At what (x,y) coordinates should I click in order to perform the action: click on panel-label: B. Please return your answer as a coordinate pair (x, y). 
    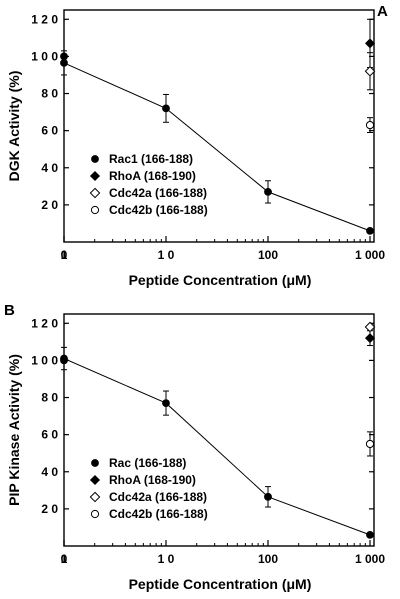
    Looking at the image, I should click on (9, 310).